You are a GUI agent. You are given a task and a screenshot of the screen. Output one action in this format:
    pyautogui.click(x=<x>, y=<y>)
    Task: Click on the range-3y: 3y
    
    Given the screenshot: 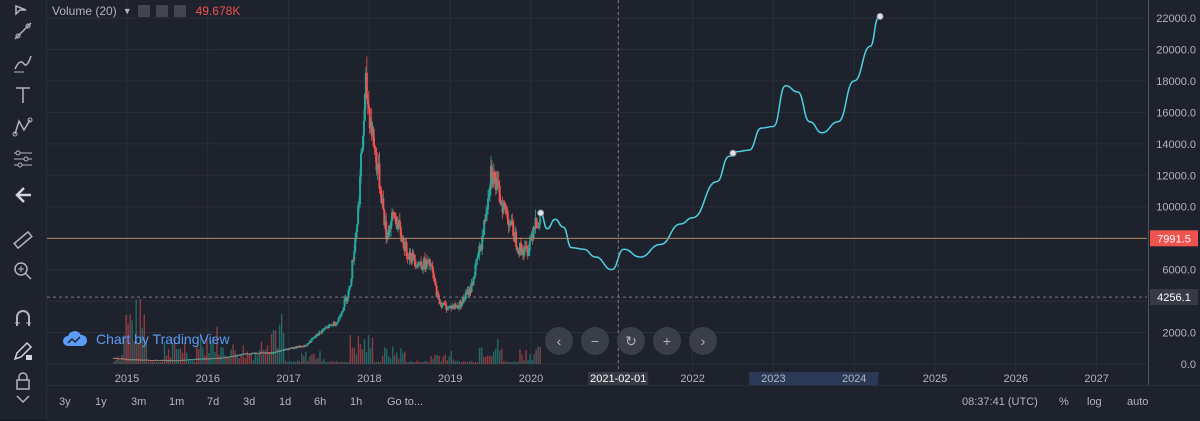 What is the action you would take?
    pyautogui.click(x=65, y=402)
    